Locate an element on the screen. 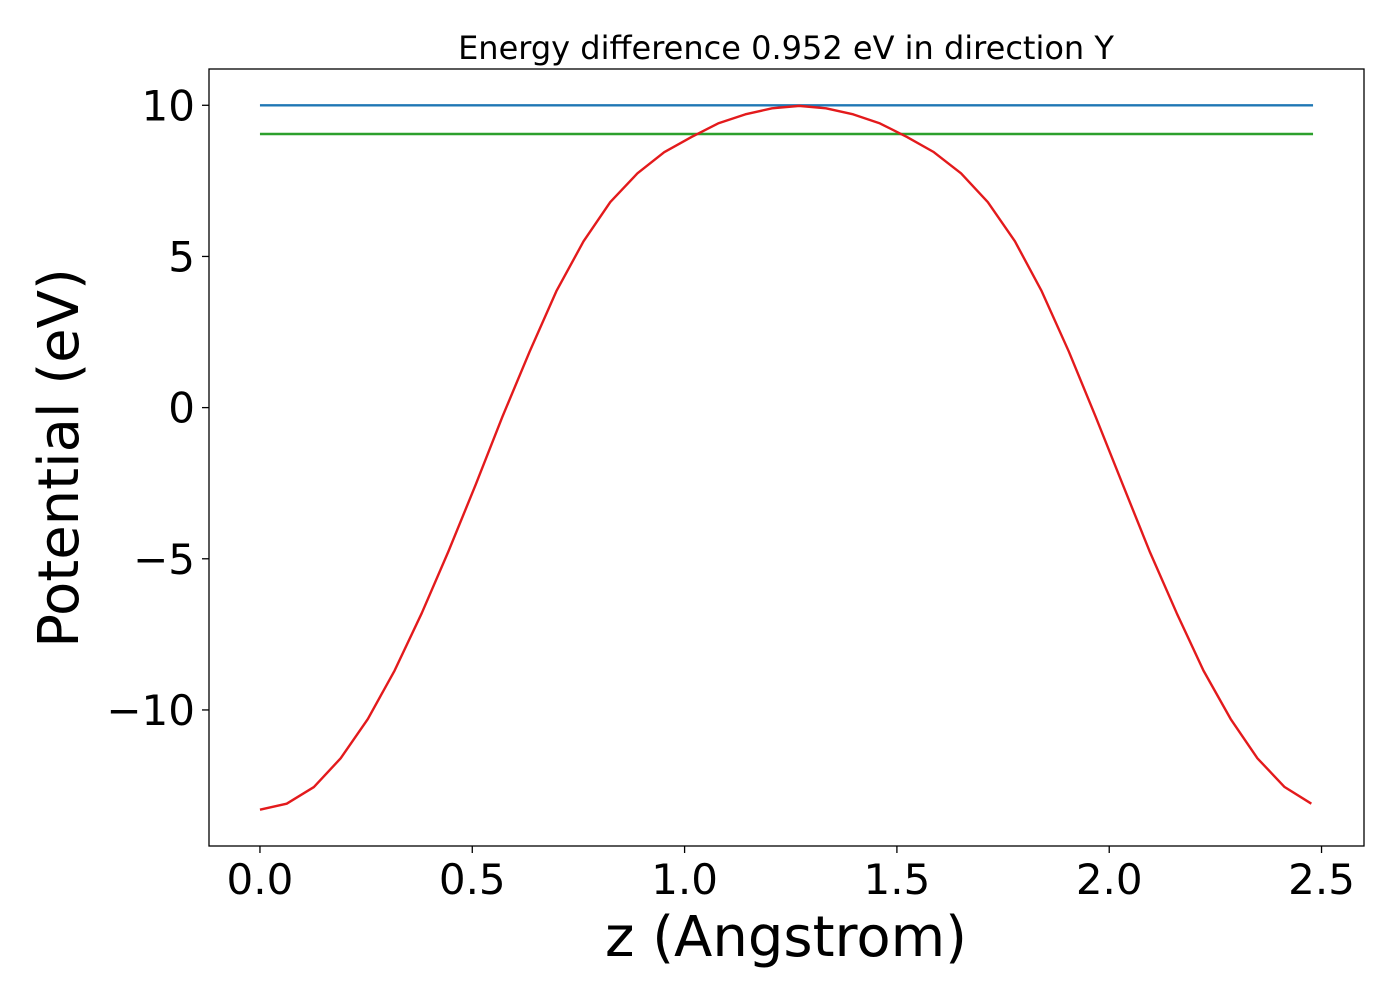 The width and height of the screenshot is (1400, 1000). x-tick-label: 2.5 is located at coordinates (1321, 879).